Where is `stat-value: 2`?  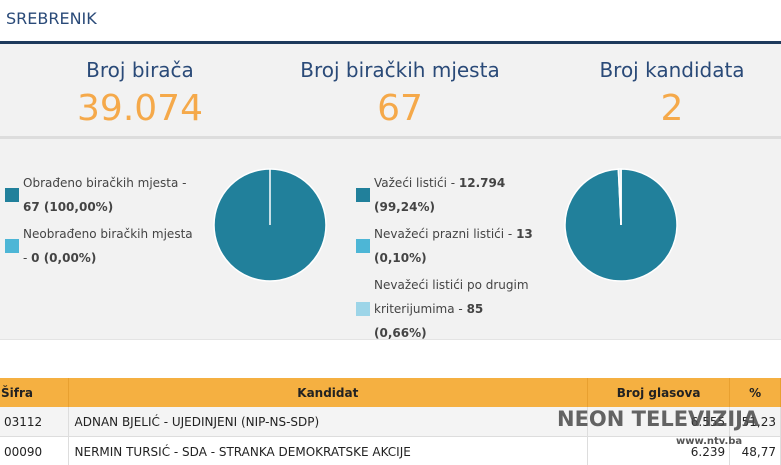 stat-value: 2 is located at coordinates (672, 108).